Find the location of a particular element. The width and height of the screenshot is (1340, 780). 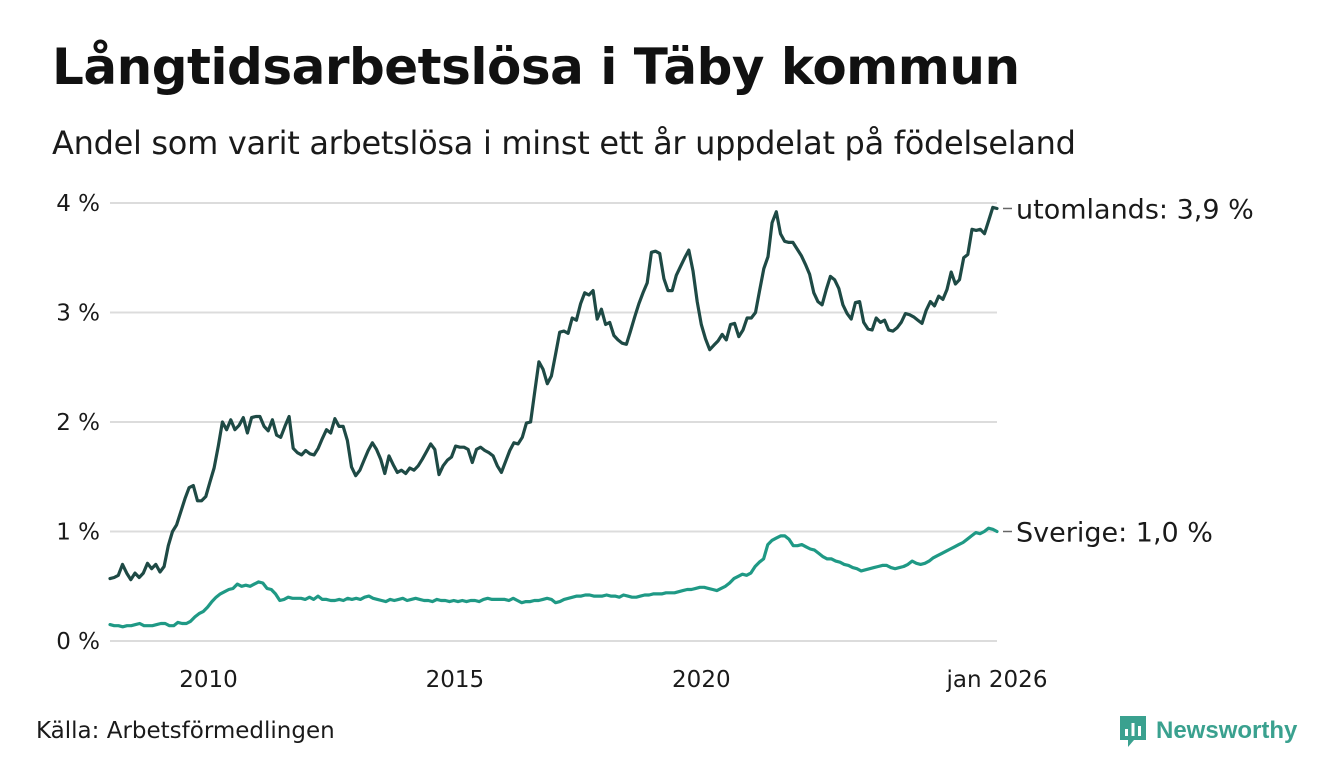

end-labels: utomlands: 3,9 % Sverige: 1,0 % is located at coordinates (1128, 371).